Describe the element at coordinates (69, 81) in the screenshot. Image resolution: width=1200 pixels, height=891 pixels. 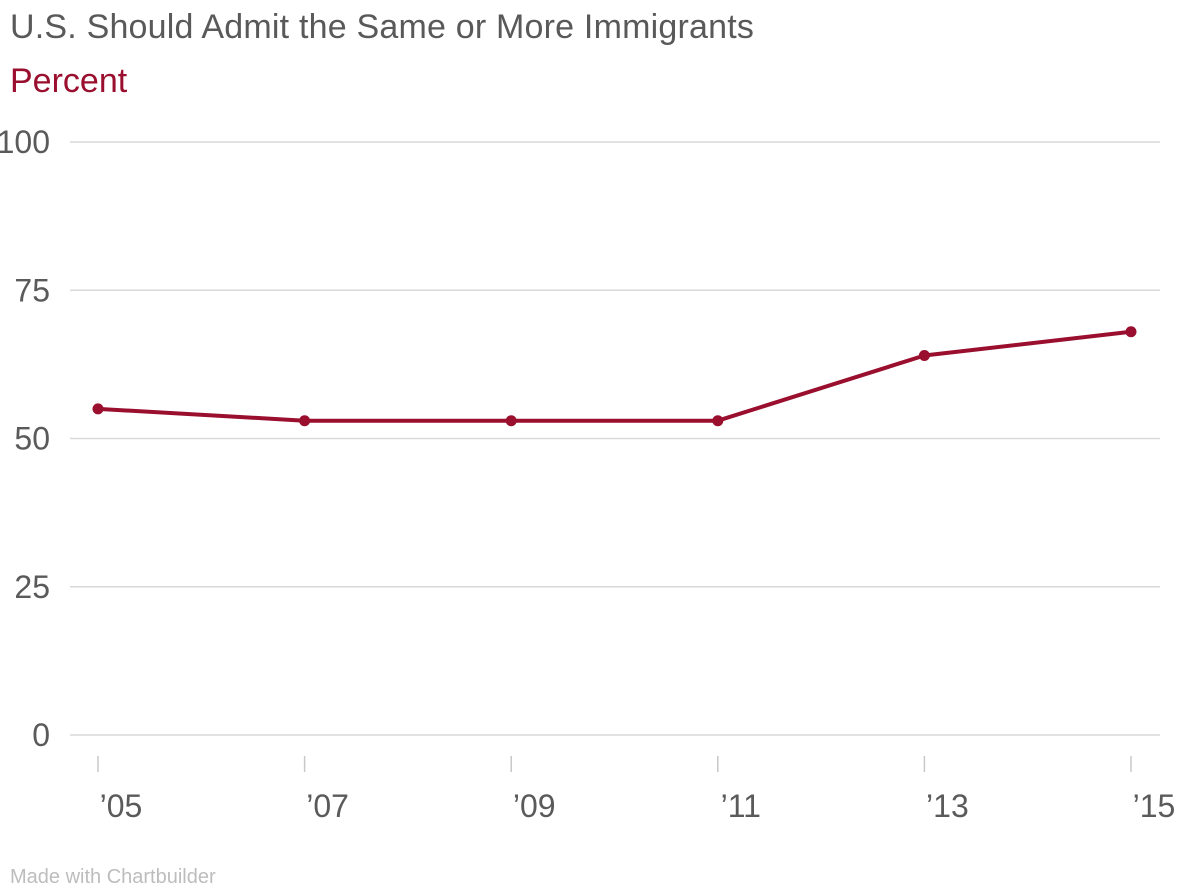
I see `chart-subtitle: Percent` at that location.